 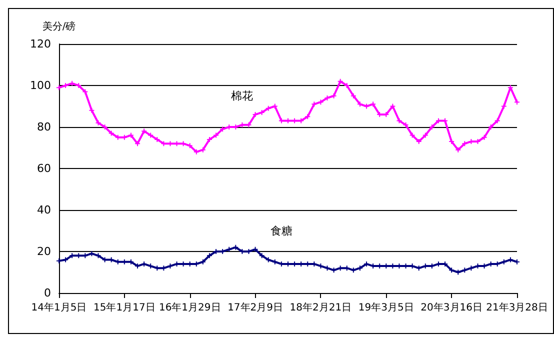 What do you see at coordinates (189, 308) in the screenshot?
I see `x-tick-label: 16年1月29日` at bounding box center [189, 308].